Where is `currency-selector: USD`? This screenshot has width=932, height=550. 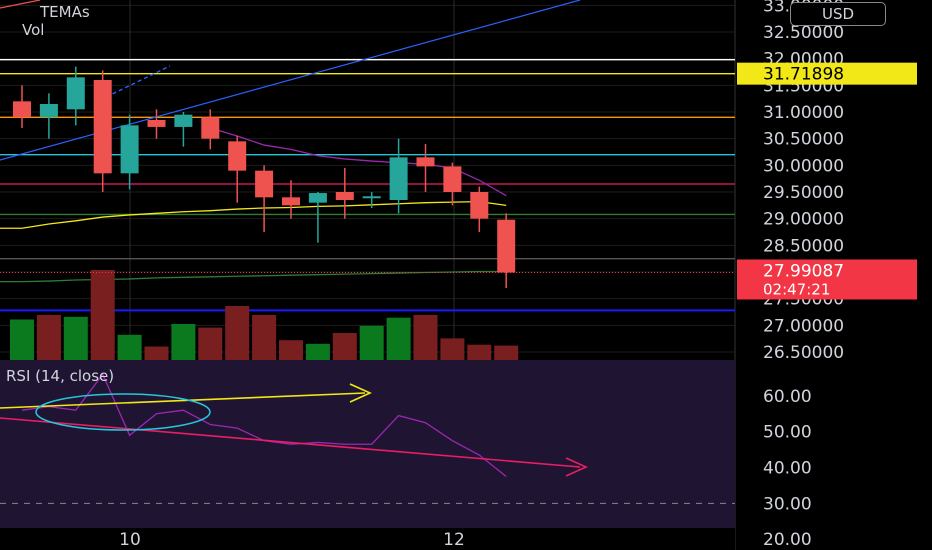
currency-selector: USD is located at coordinates (838, 14).